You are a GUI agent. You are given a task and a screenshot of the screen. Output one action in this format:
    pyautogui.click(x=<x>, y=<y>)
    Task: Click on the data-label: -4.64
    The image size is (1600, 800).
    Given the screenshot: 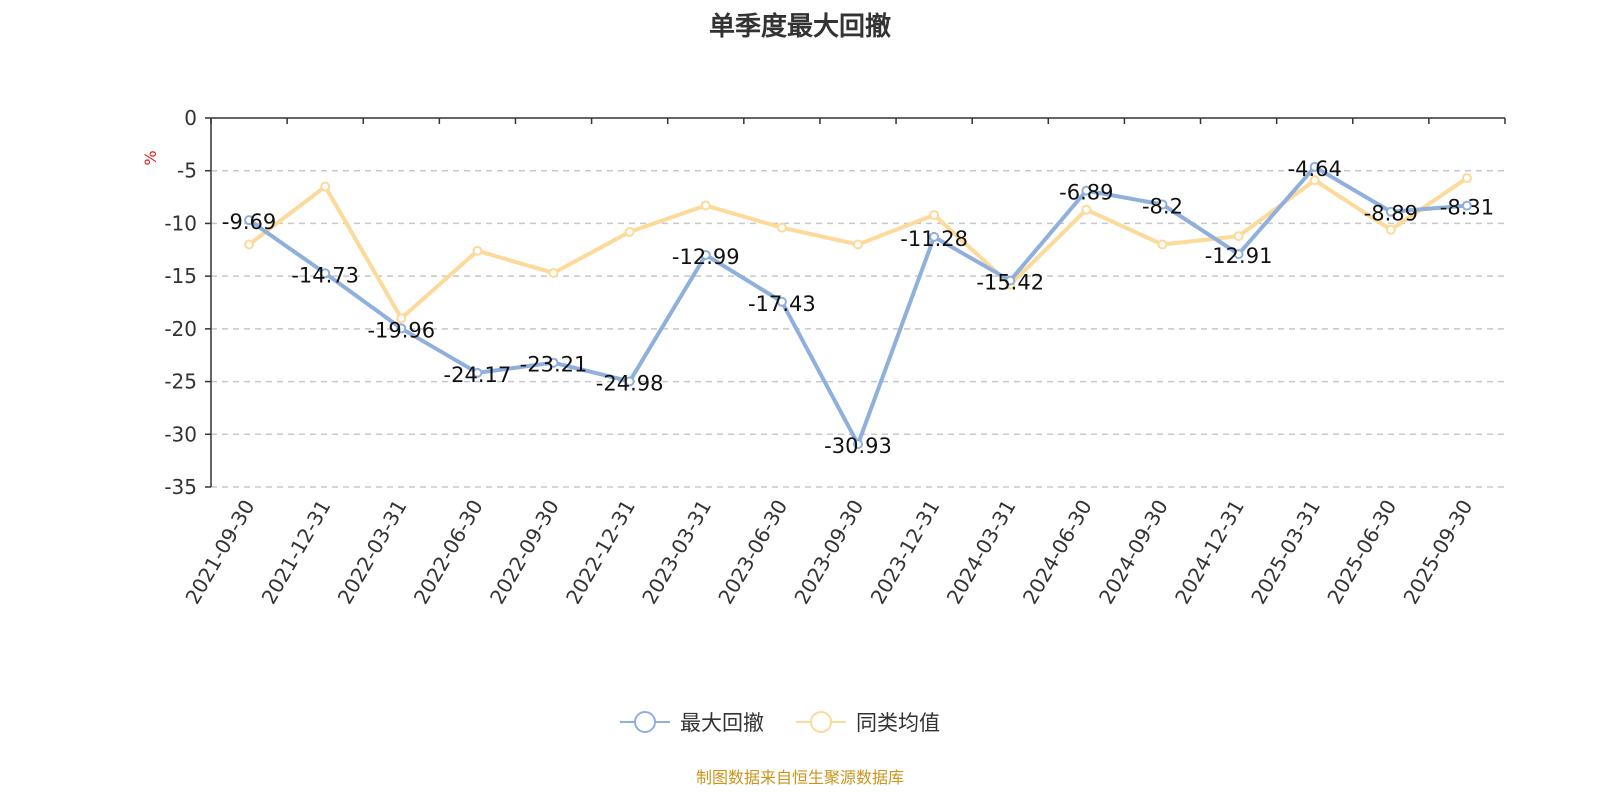 What is the action you would take?
    pyautogui.click(x=1315, y=169)
    